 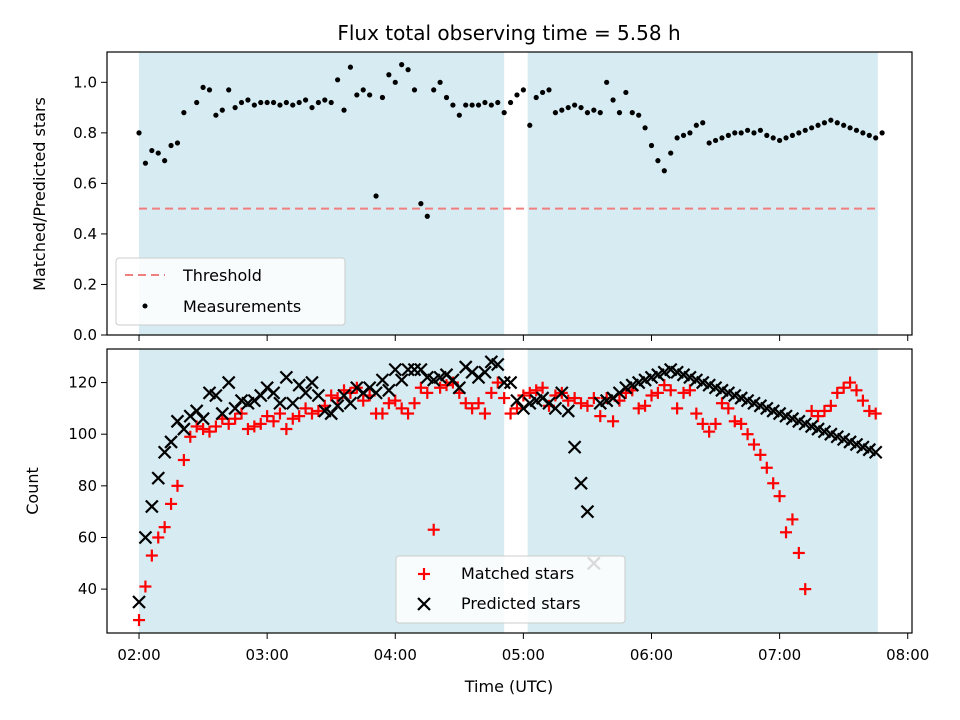 I want to click on x-tick-label: 02:00, so click(x=138, y=655).